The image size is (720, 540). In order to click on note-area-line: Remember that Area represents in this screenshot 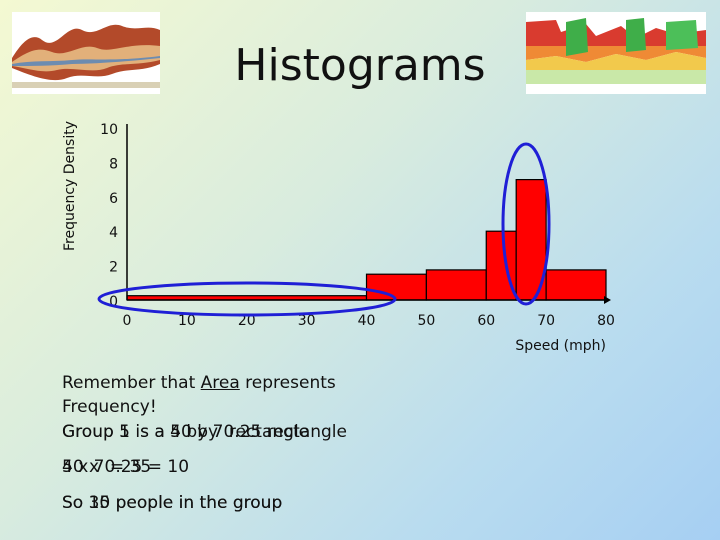, I will do `click(199, 383)`.